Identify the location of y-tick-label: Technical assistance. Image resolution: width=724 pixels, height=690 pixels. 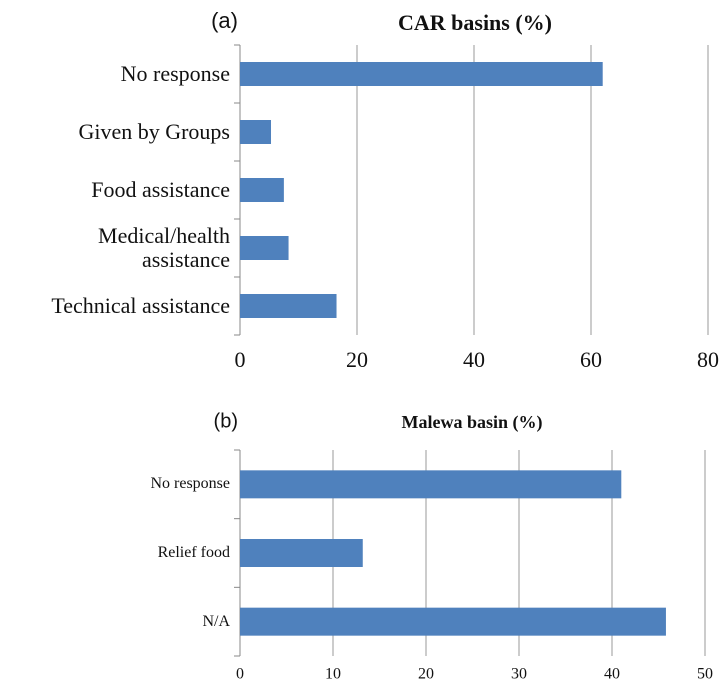
(140, 305).